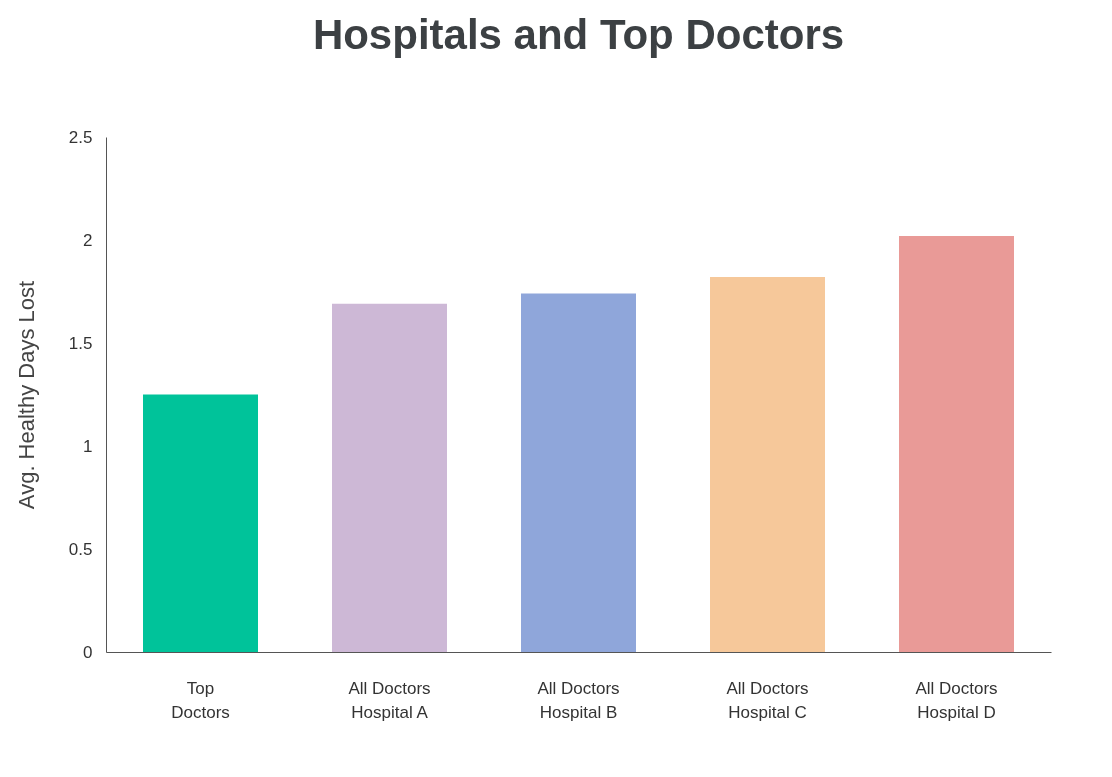 This screenshot has height=777, width=1112. What do you see at coordinates (389, 700) in the screenshot?
I see `x-tick-label: All Doctors Hospital A` at bounding box center [389, 700].